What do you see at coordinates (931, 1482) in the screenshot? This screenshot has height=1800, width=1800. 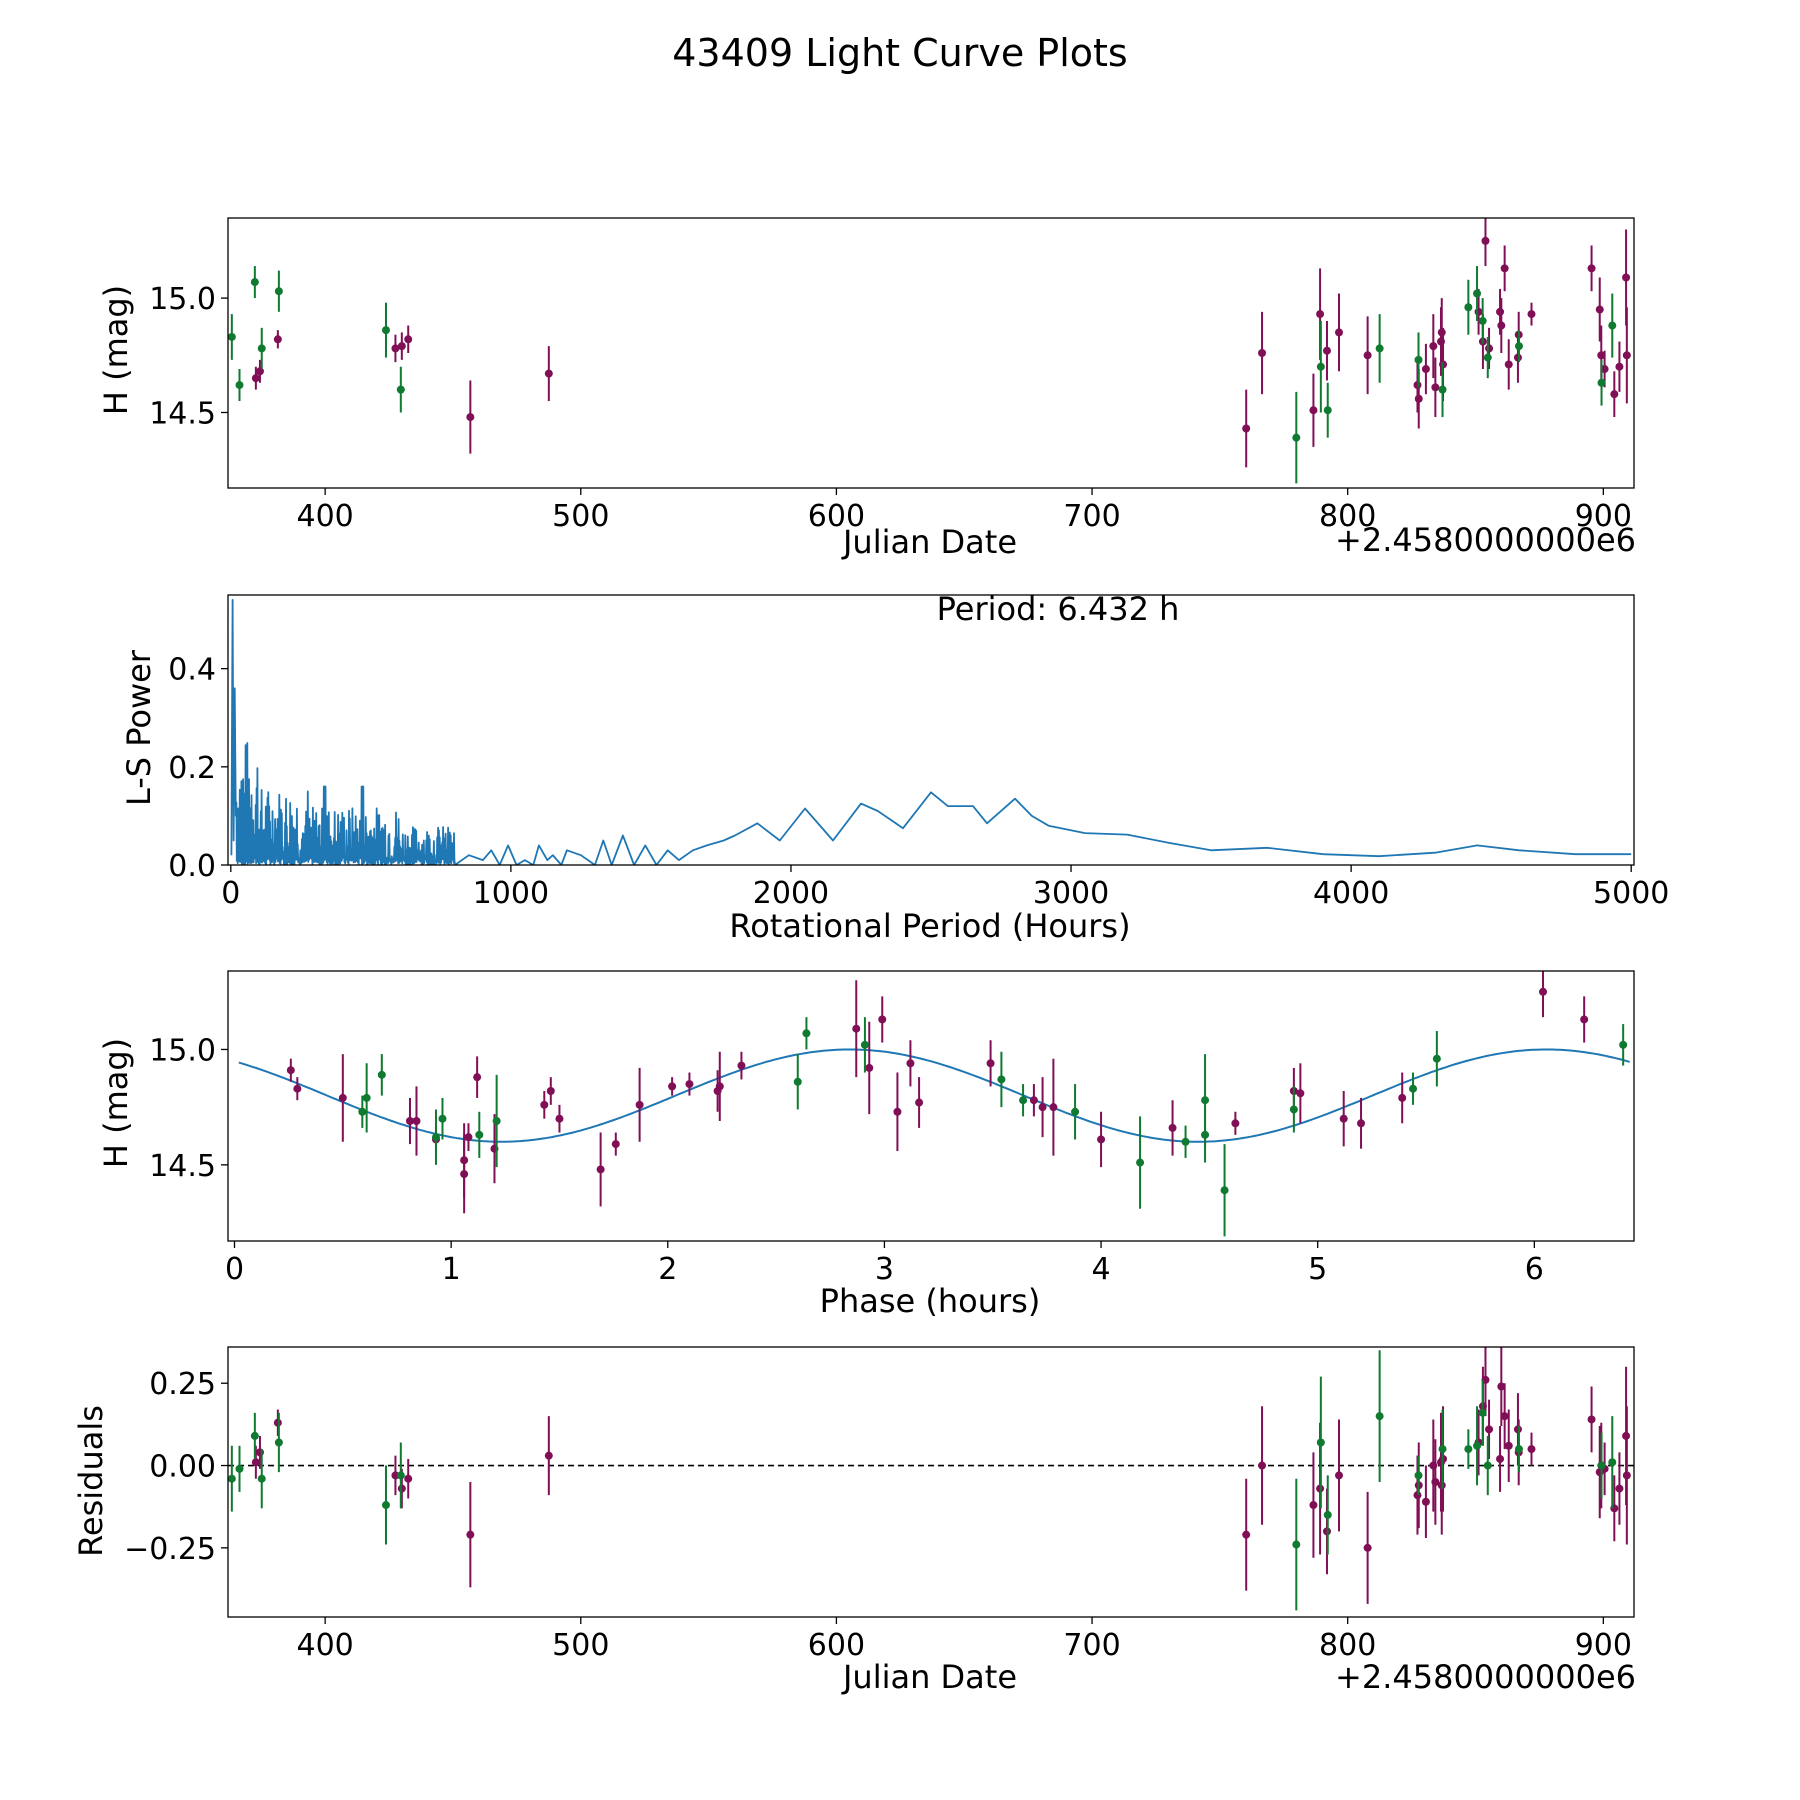 I see `residuals-axes-frame` at bounding box center [931, 1482].